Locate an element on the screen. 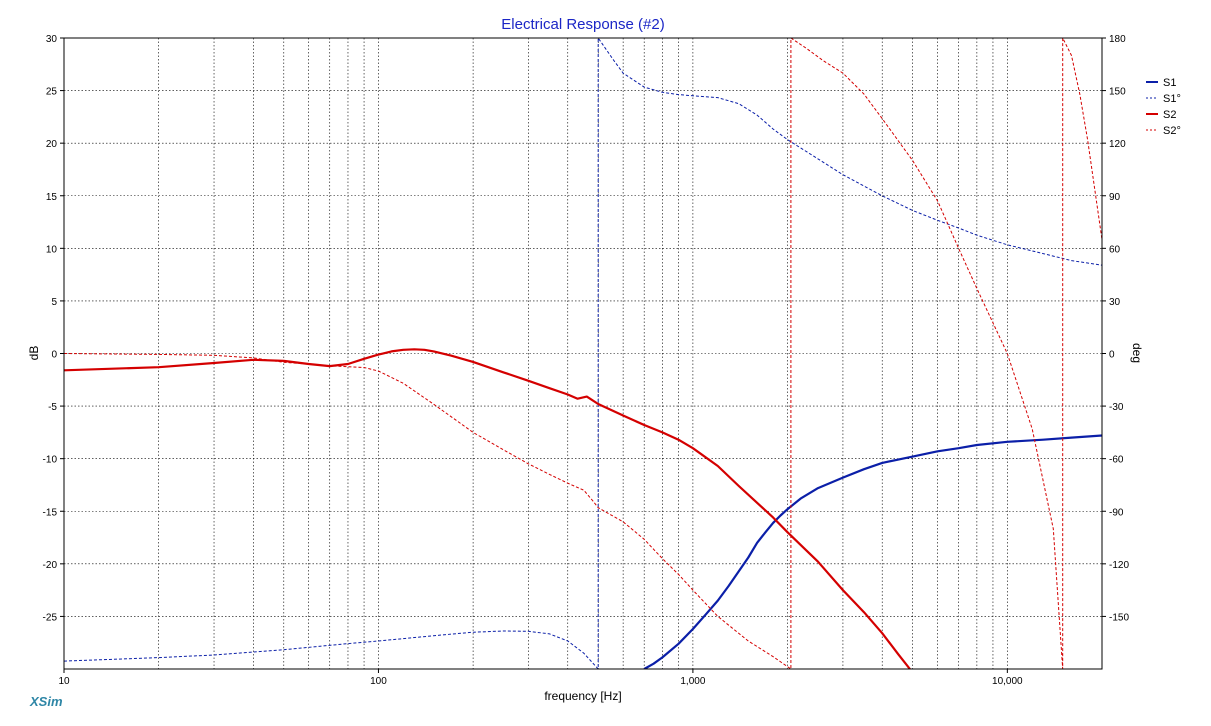 Image resolution: width=1211 pixels, height=726 pixels. y2-tick-label: -60 is located at coordinates (1116, 460).